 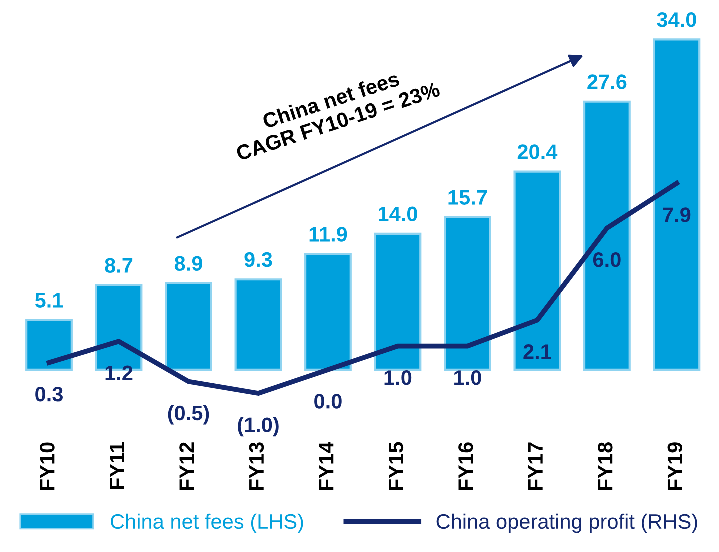 I want to click on legend-label: China net fees (LHS), so click(x=207, y=524).